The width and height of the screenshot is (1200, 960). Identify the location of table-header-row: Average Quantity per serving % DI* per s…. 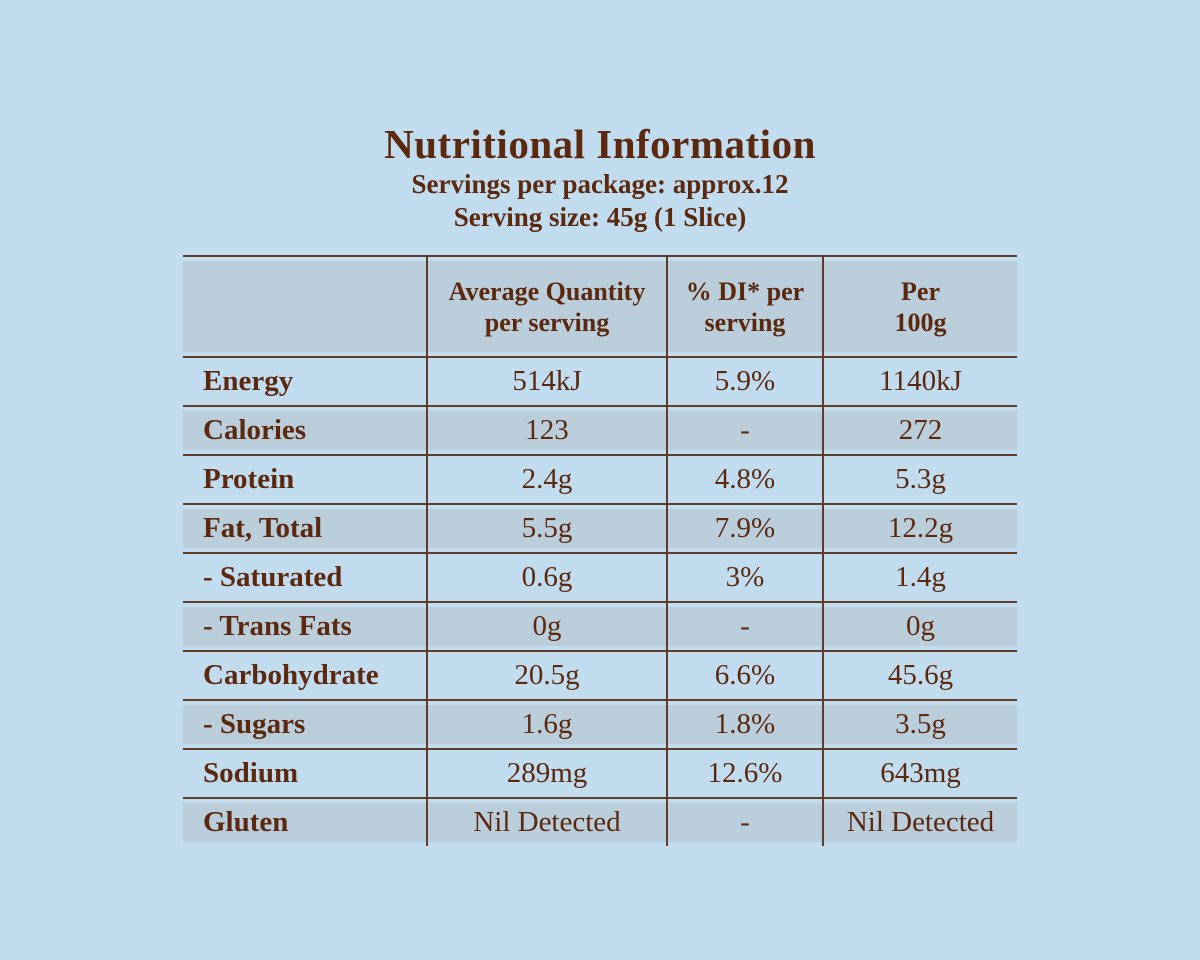
(600, 307).